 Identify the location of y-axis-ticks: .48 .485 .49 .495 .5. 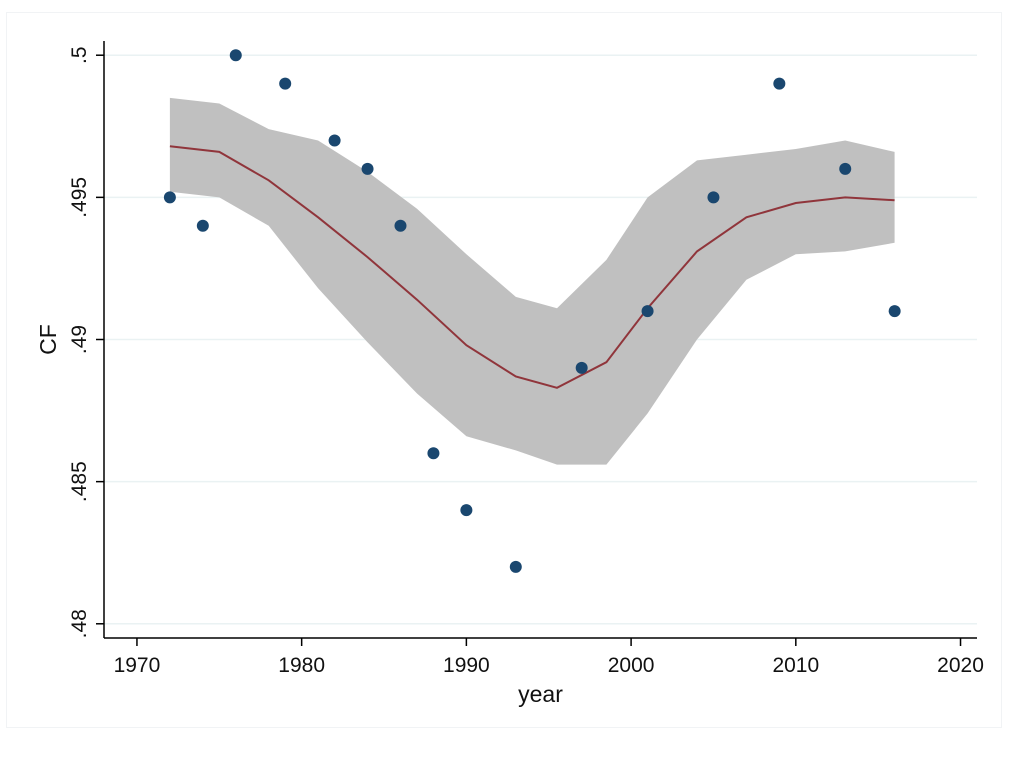
(86, 342).